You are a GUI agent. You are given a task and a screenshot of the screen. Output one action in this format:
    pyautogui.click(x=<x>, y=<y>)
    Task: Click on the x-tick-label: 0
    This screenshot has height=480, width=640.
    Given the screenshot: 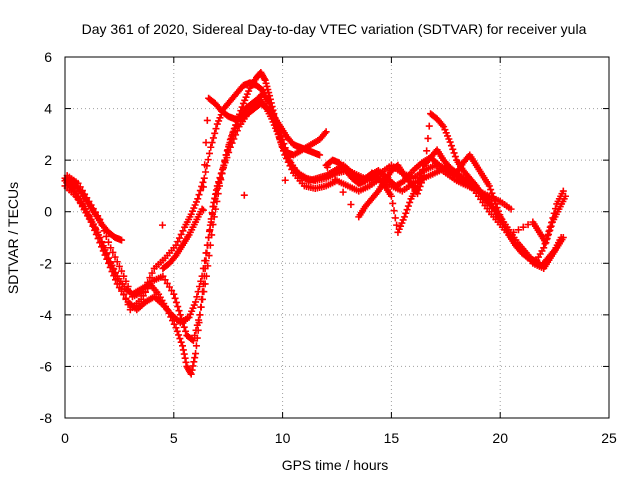 What is the action you would take?
    pyautogui.click(x=65, y=438)
    